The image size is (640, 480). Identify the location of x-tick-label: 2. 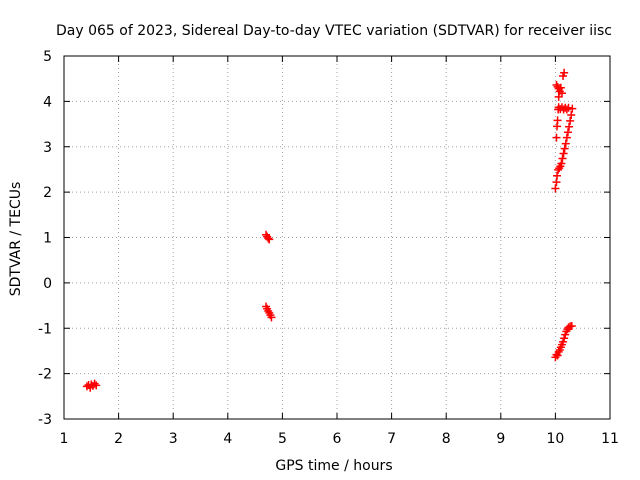
(118, 439).